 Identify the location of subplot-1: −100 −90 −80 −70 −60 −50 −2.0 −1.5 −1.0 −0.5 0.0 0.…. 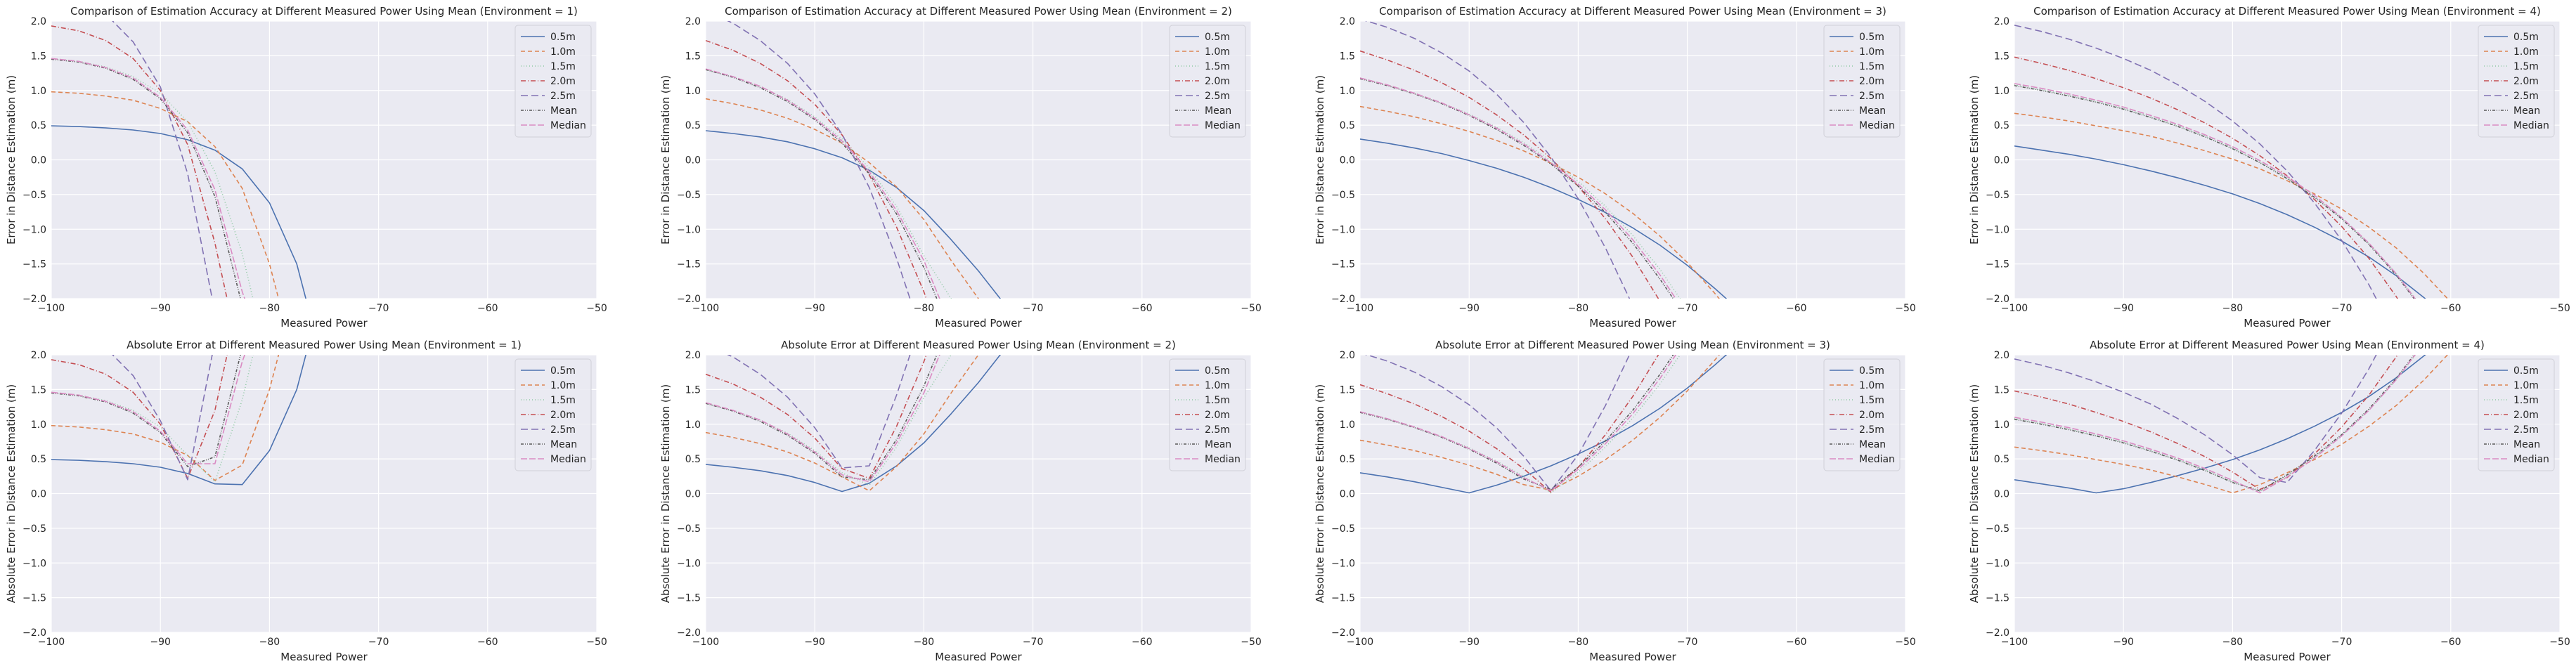
(306, 168).